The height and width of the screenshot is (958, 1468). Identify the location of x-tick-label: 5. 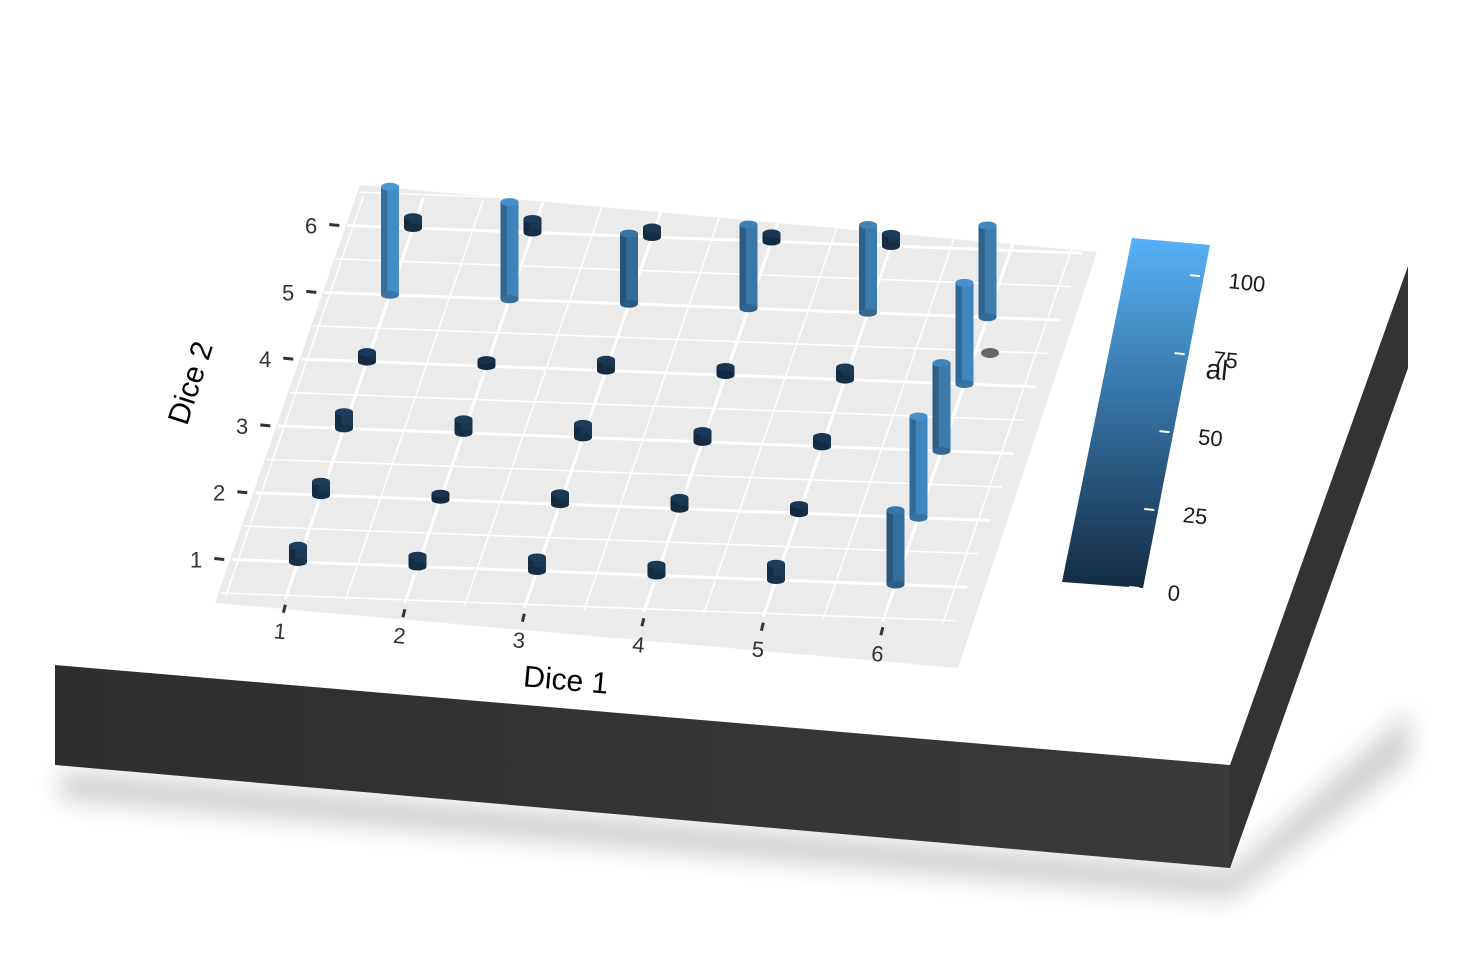
(758, 649).